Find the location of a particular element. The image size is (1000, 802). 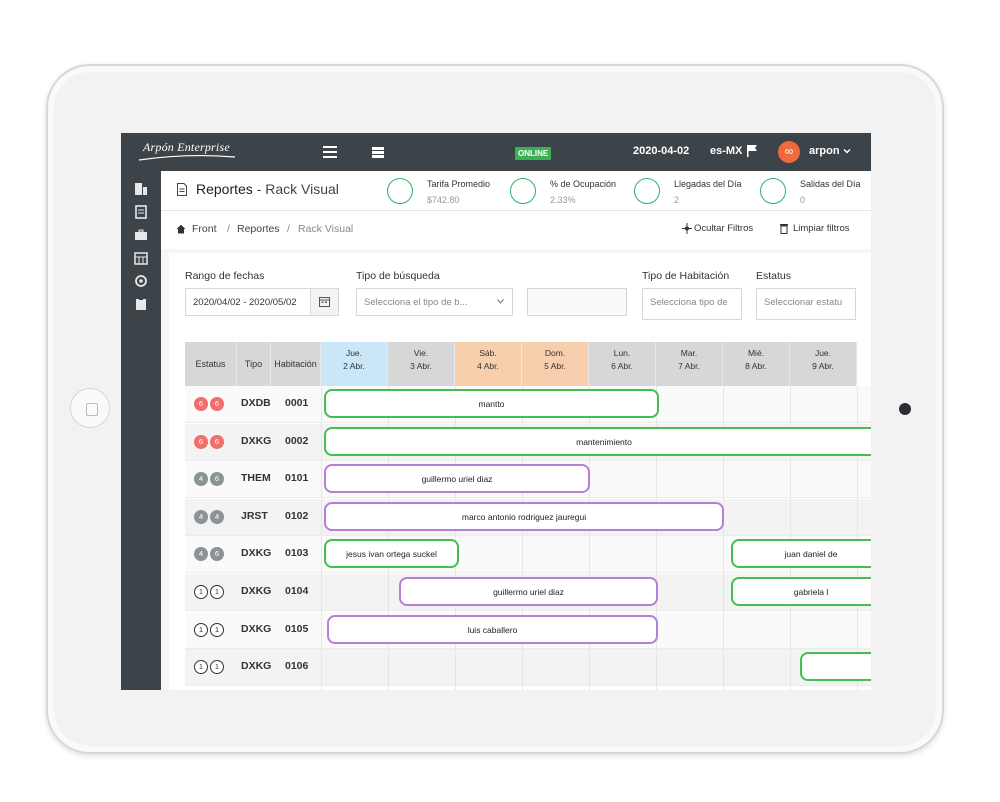

booking-bar is located at coordinates (835, 667).